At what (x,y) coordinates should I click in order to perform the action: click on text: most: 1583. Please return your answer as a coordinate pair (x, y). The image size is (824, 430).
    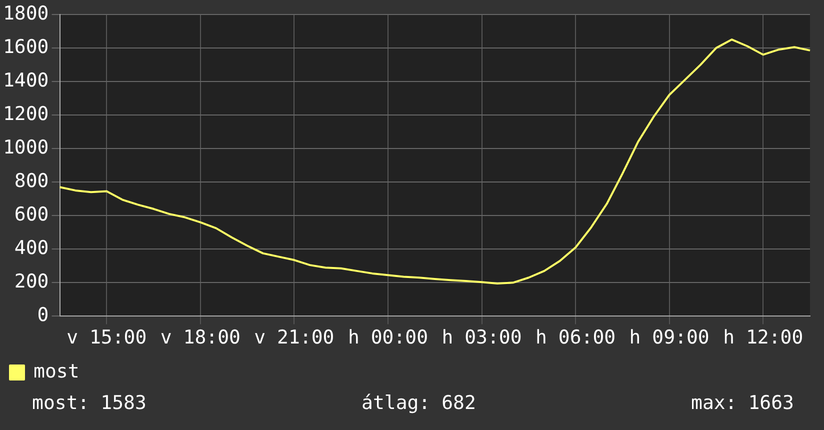
    Looking at the image, I should click on (89, 403).